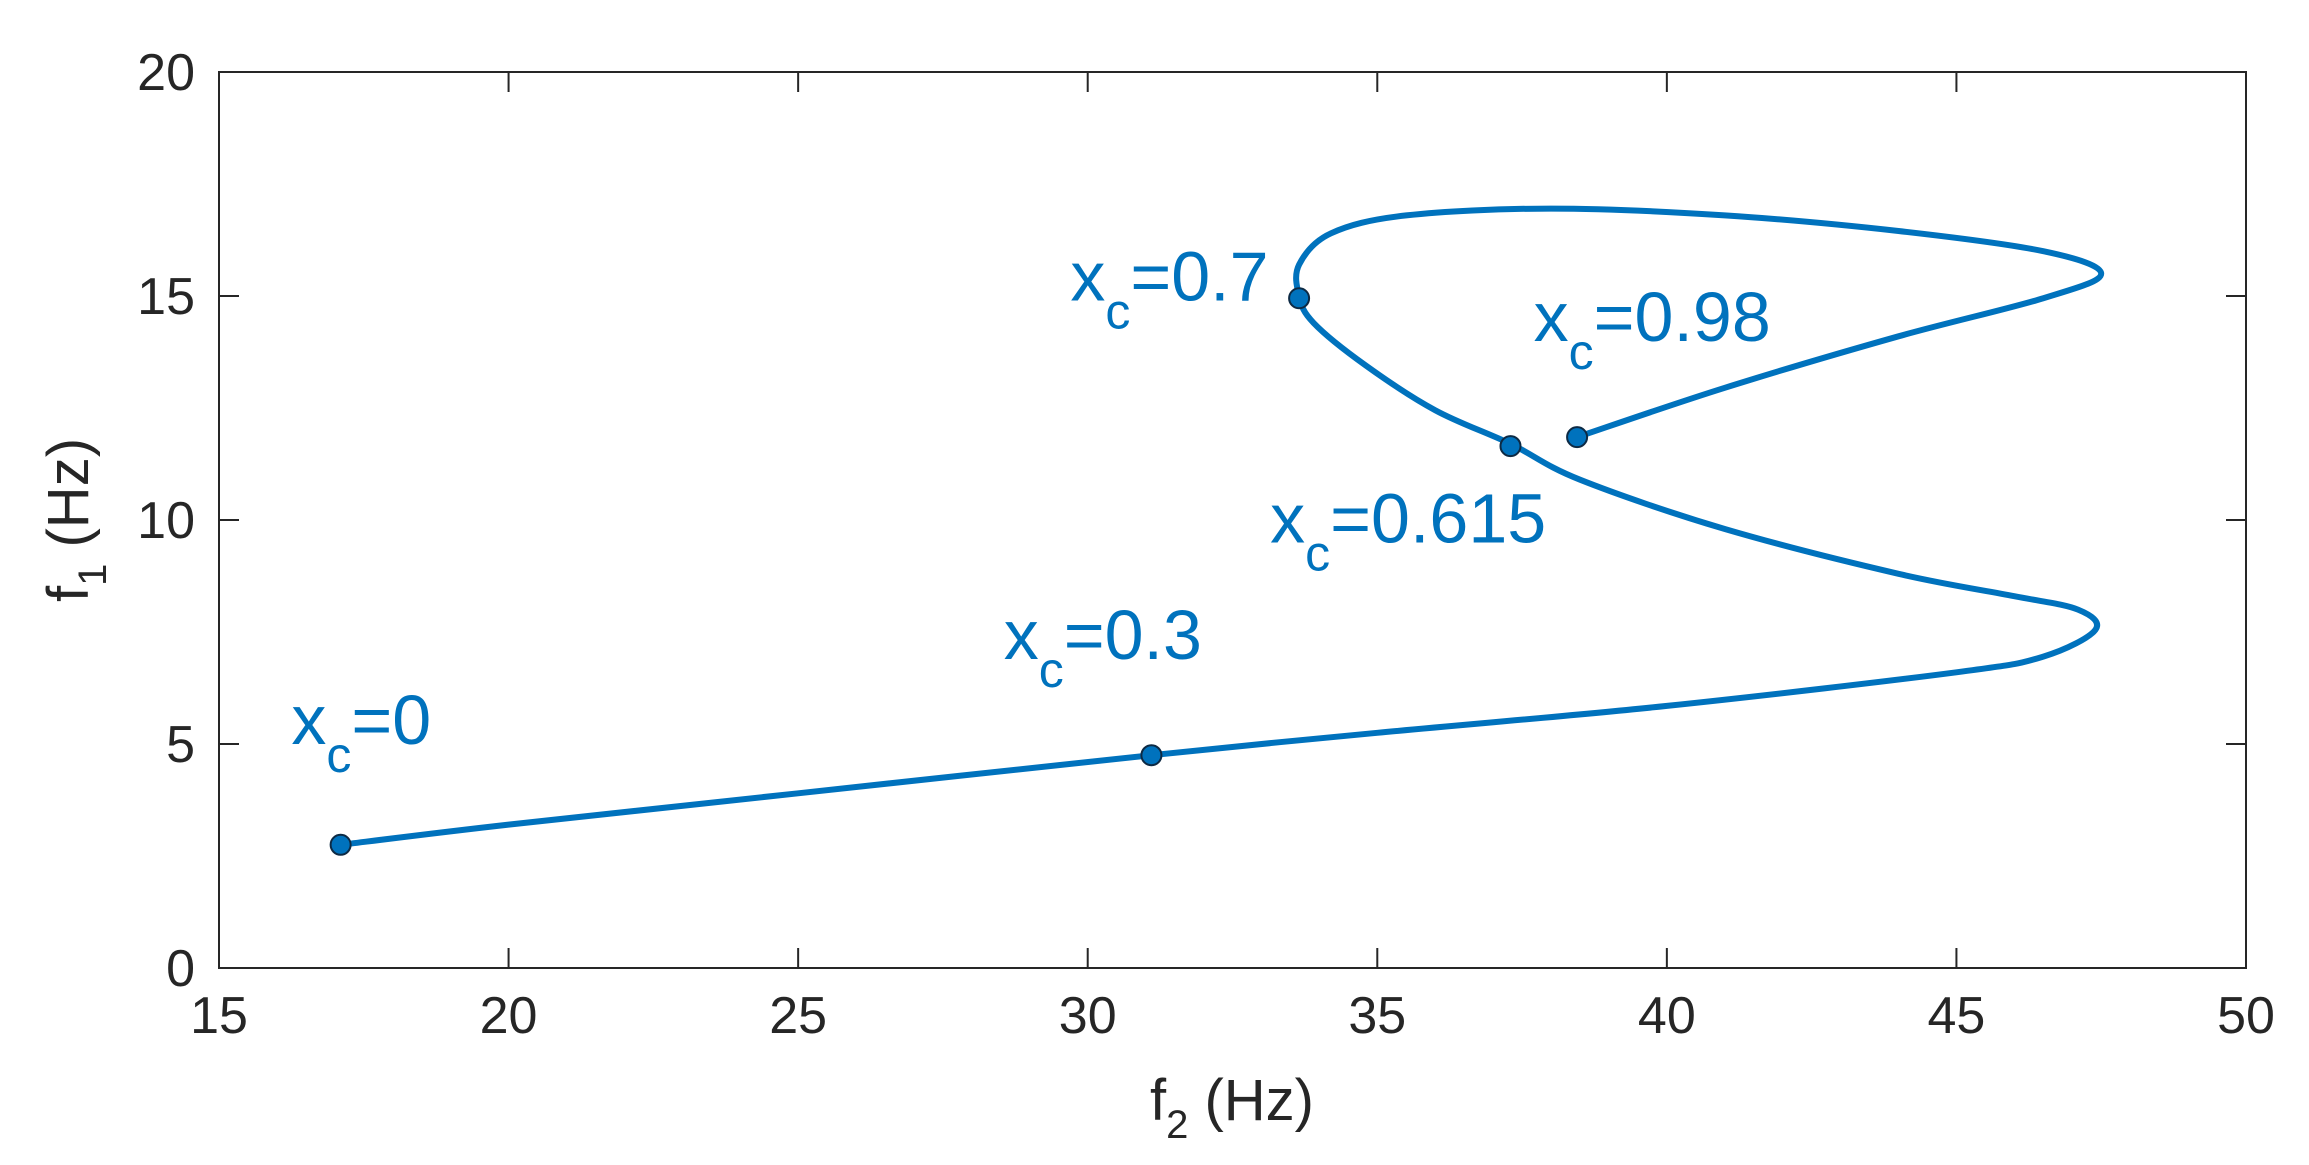  Describe the element at coordinates (180, 745) in the screenshot. I see `y-tick-label: 5` at that location.